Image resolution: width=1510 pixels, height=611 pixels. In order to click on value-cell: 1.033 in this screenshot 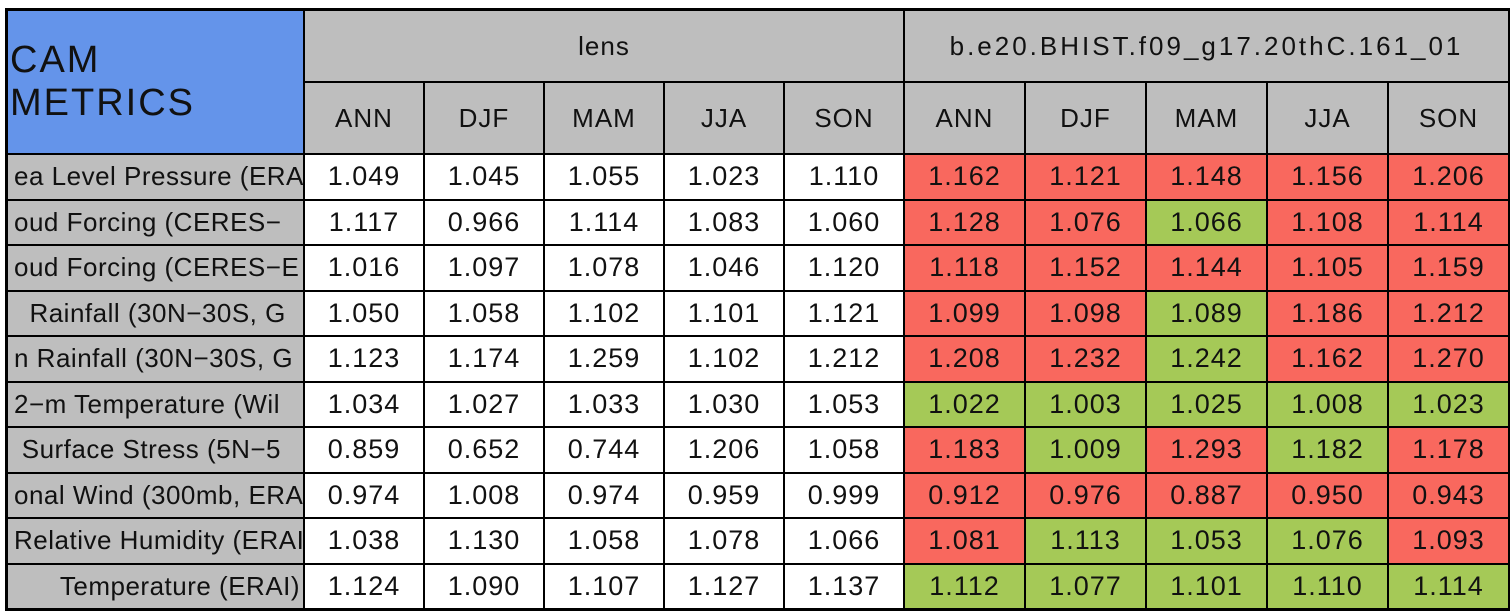, I will do `click(604, 404)`.